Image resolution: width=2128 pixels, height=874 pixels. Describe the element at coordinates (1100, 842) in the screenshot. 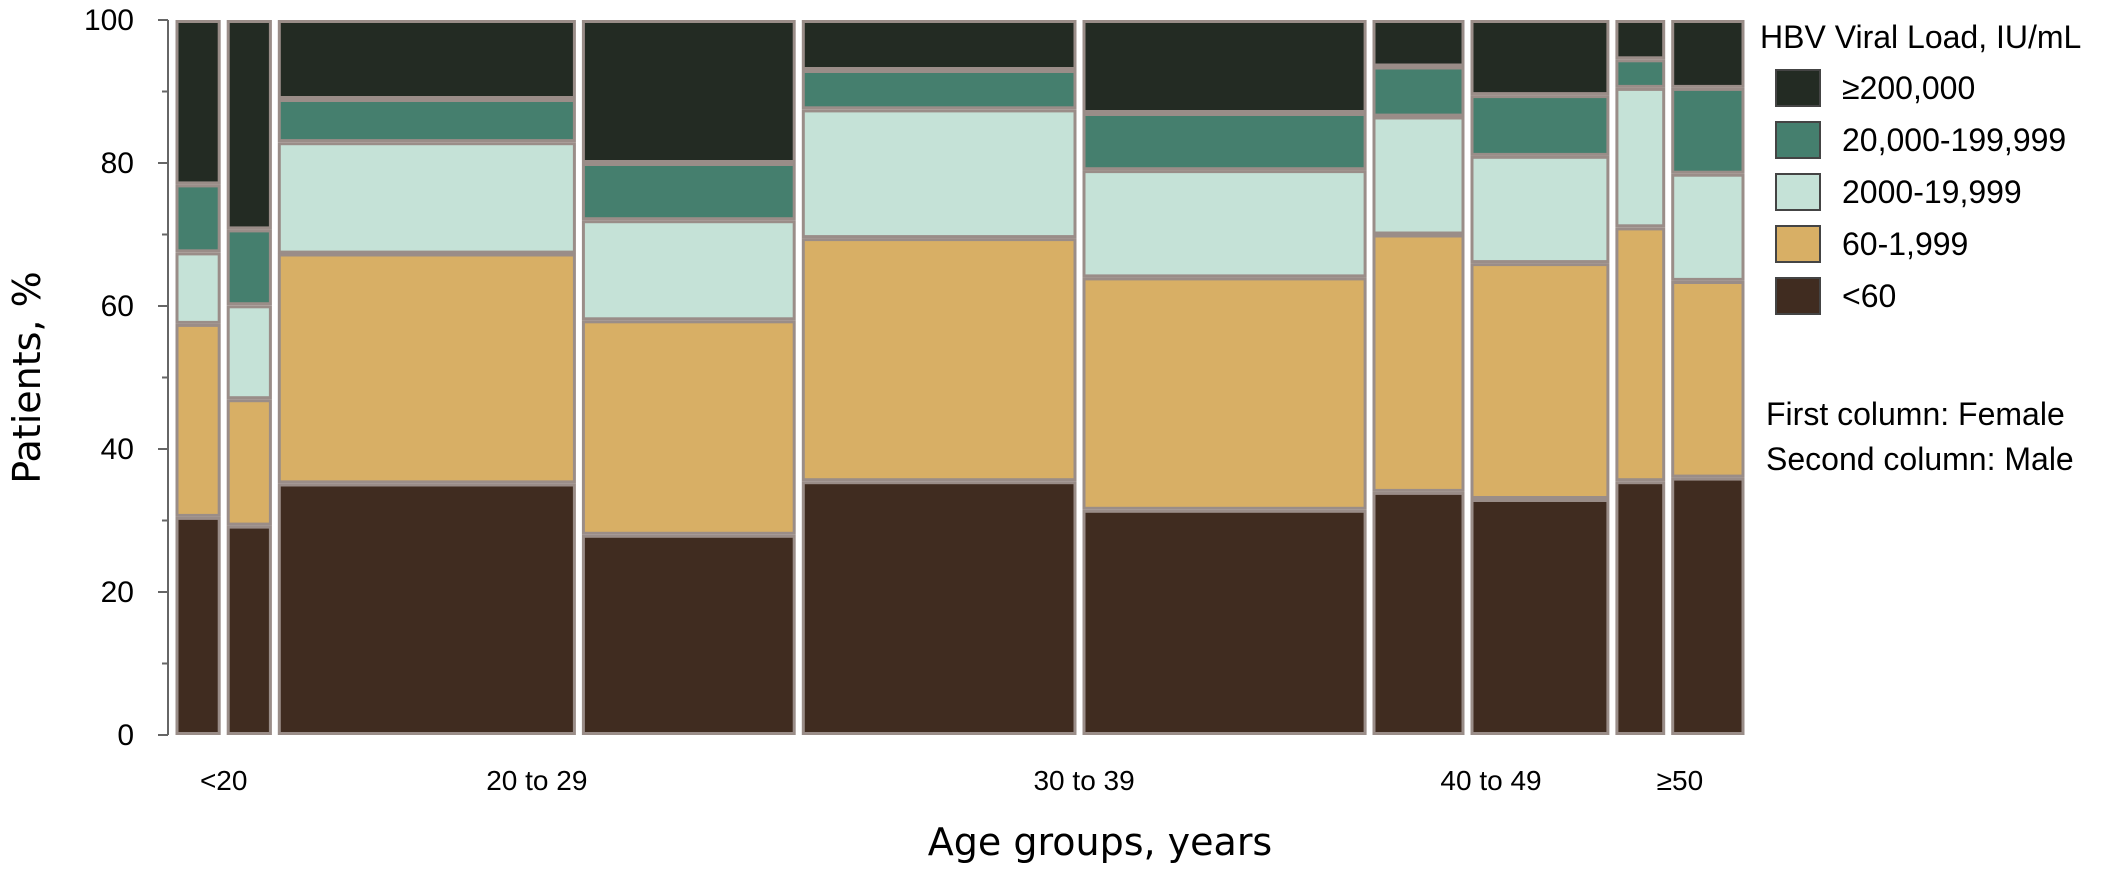

I see `x-axis-title: Age groups, years` at that location.